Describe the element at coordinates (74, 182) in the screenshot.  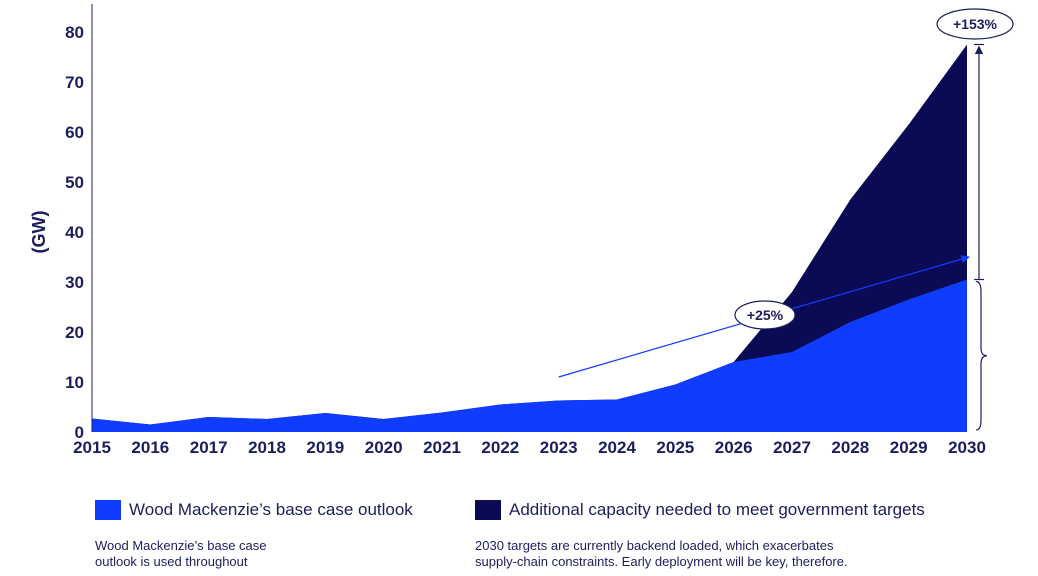
I see `y-tick-label: 50` at that location.